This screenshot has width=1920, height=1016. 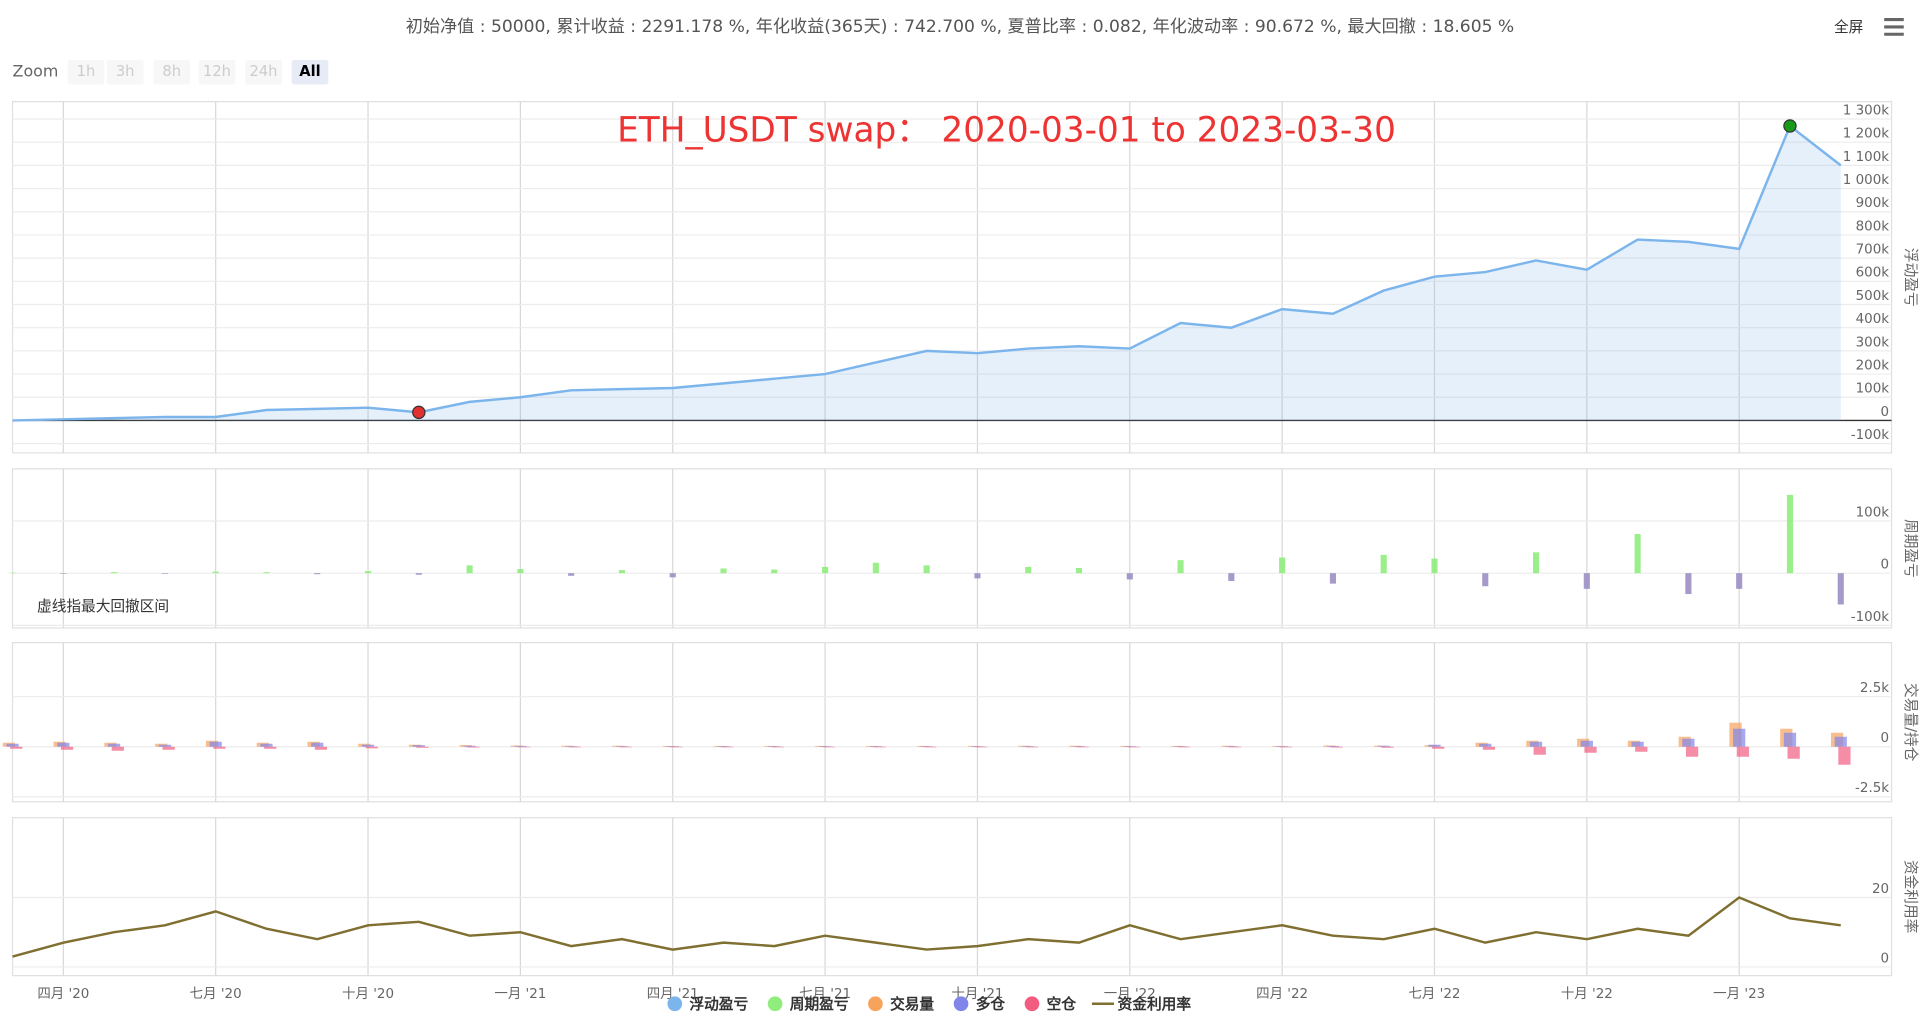 What do you see at coordinates (1880, 889) in the screenshot?
I see `y-tick-label: 20` at bounding box center [1880, 889].